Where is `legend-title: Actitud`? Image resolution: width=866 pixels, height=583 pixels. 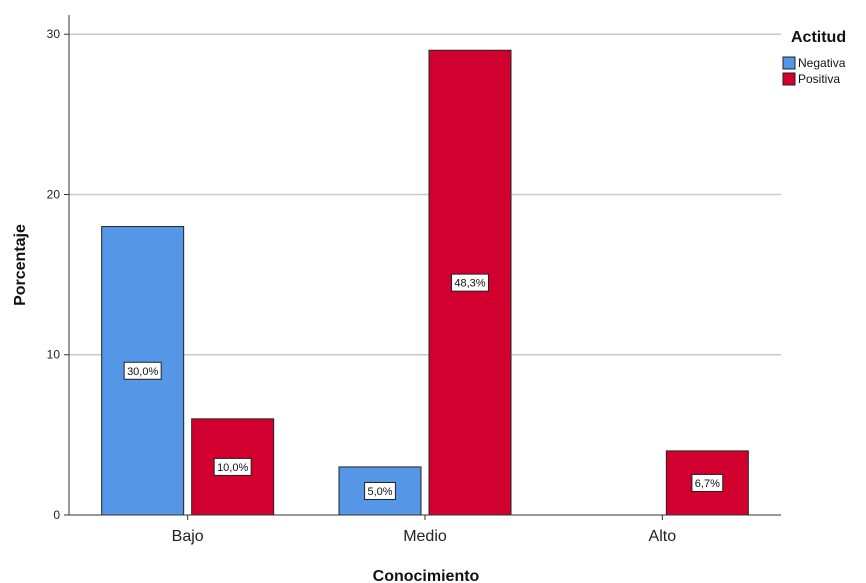
legend-title: Actitud is located at coordinates (818, 37).